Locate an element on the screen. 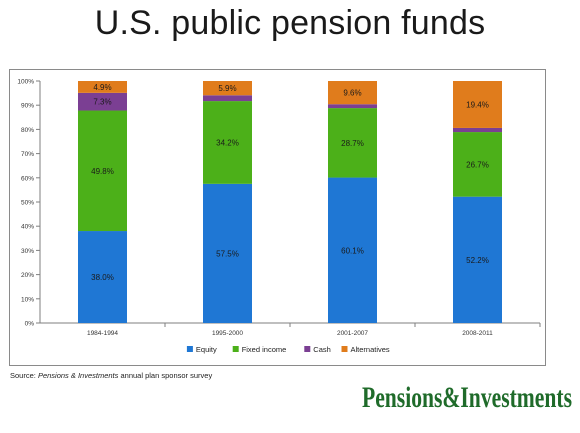 Image resolution: width=580 pixels, height=433 pixels. legend-swatch-alternatives is located at coordinates (344, 349).